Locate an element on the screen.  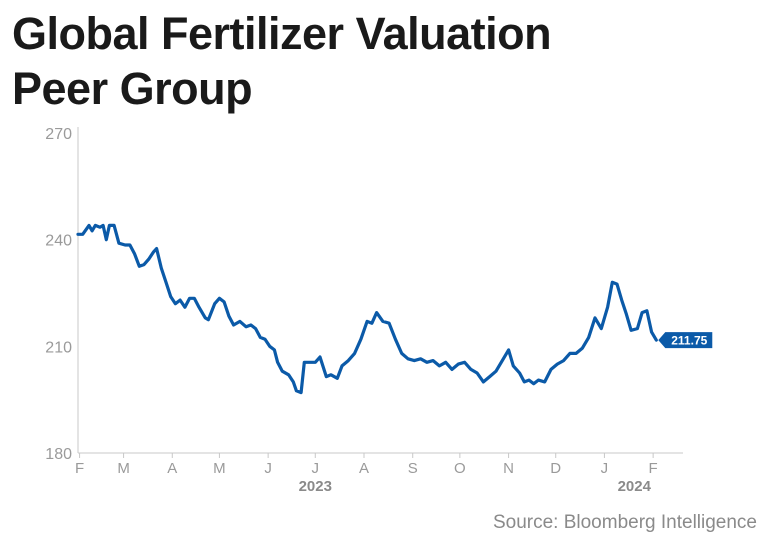
year-label: 2023 is located at coordinates (315, 486).